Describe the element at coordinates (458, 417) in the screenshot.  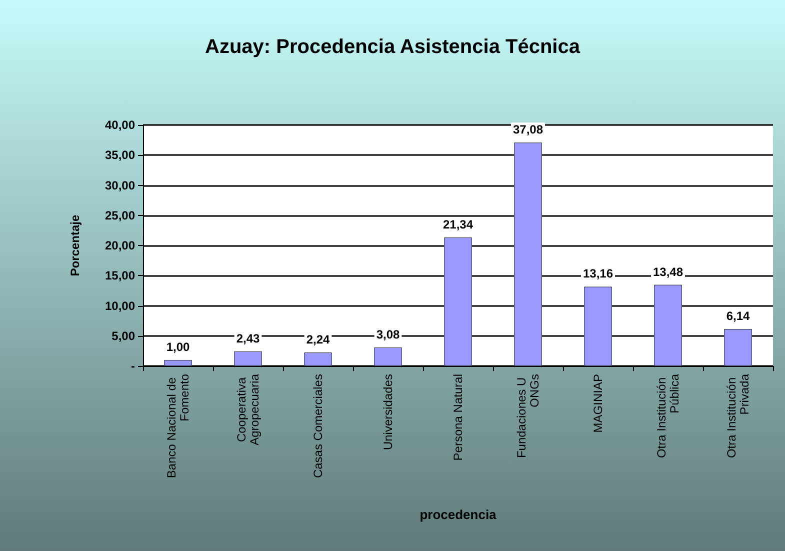
I see `x-tick-label: Persona Natural` at that location.